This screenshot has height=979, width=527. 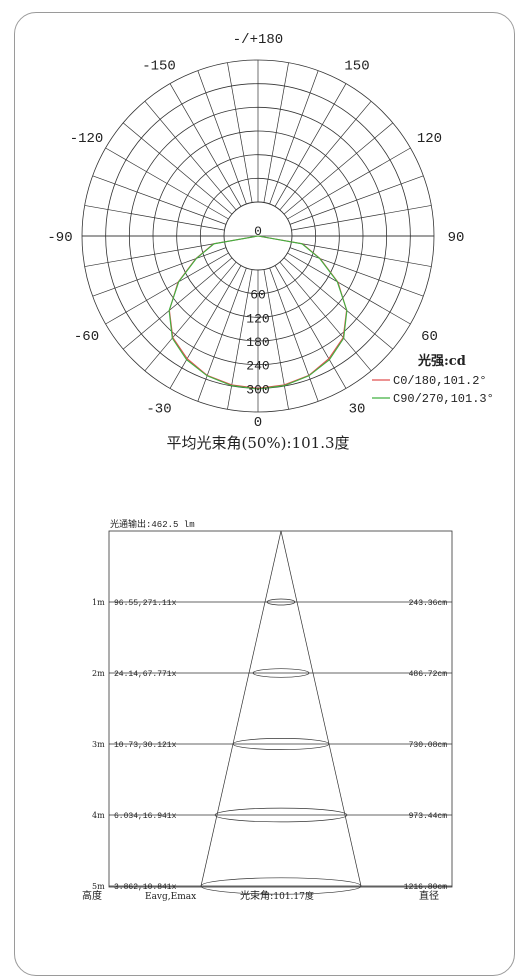 I want to click on angle-label: 120, so click(x=429, y=139).